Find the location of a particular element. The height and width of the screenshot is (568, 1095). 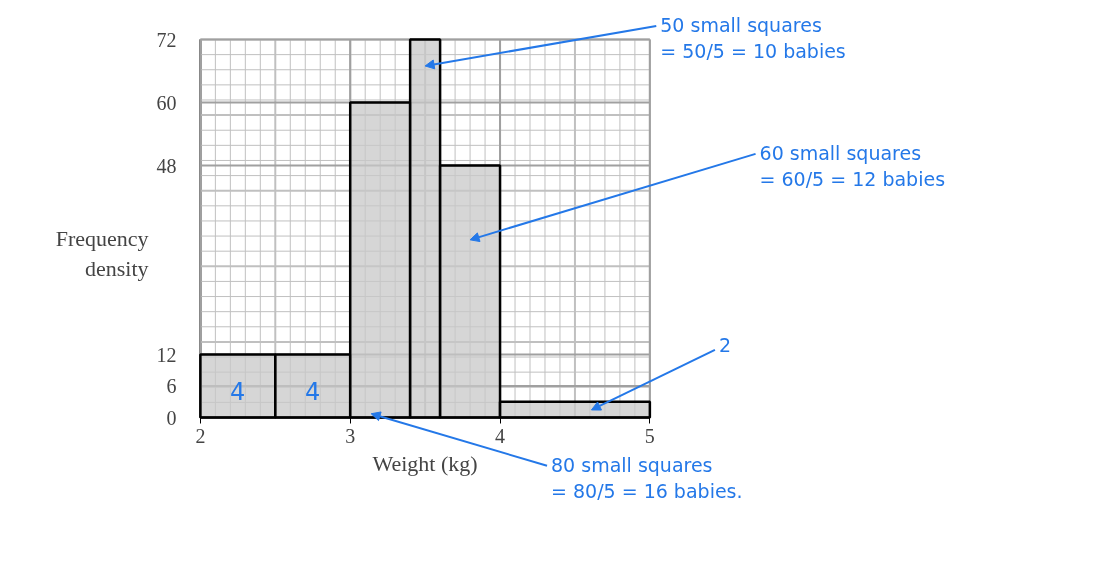

text: 60 small squares = 60/5 = 12 babies is located at coordinates (852, 166).